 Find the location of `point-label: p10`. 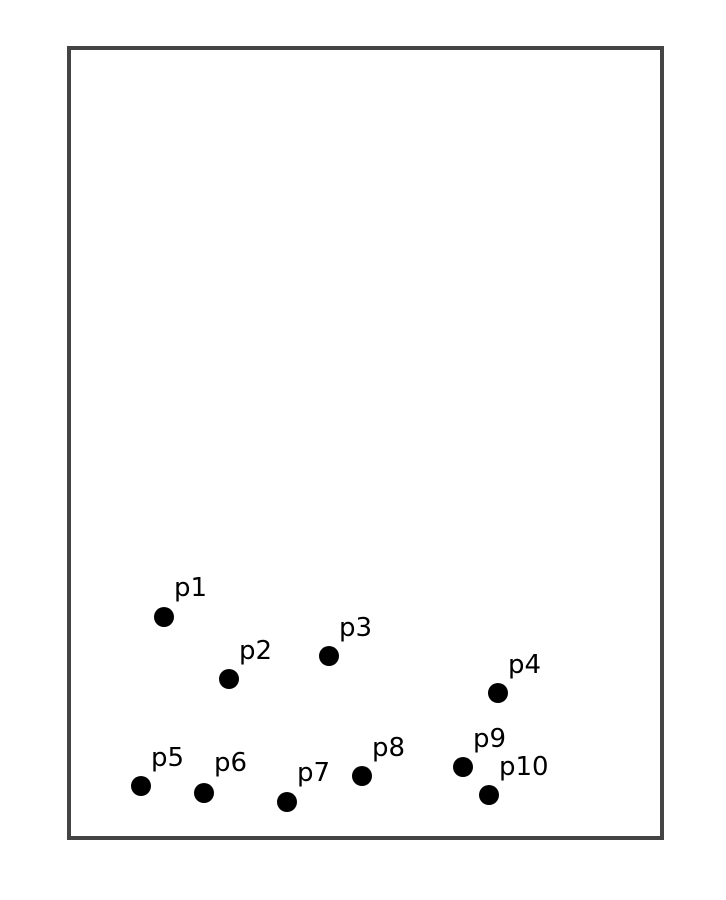

point-label: p10 is located at coordinates (524, 767).